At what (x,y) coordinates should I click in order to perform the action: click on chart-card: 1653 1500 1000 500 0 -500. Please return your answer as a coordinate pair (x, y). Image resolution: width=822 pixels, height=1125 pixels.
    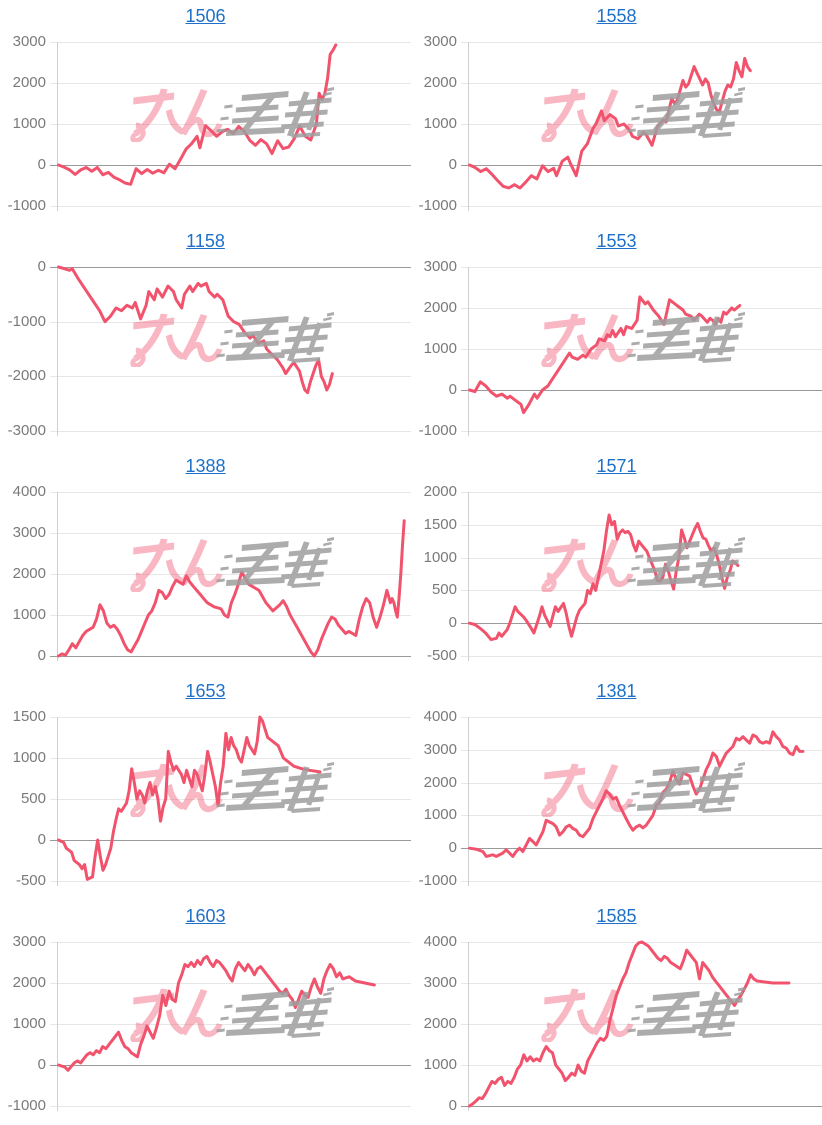
    Looking at the image, I should click on (205, 787).